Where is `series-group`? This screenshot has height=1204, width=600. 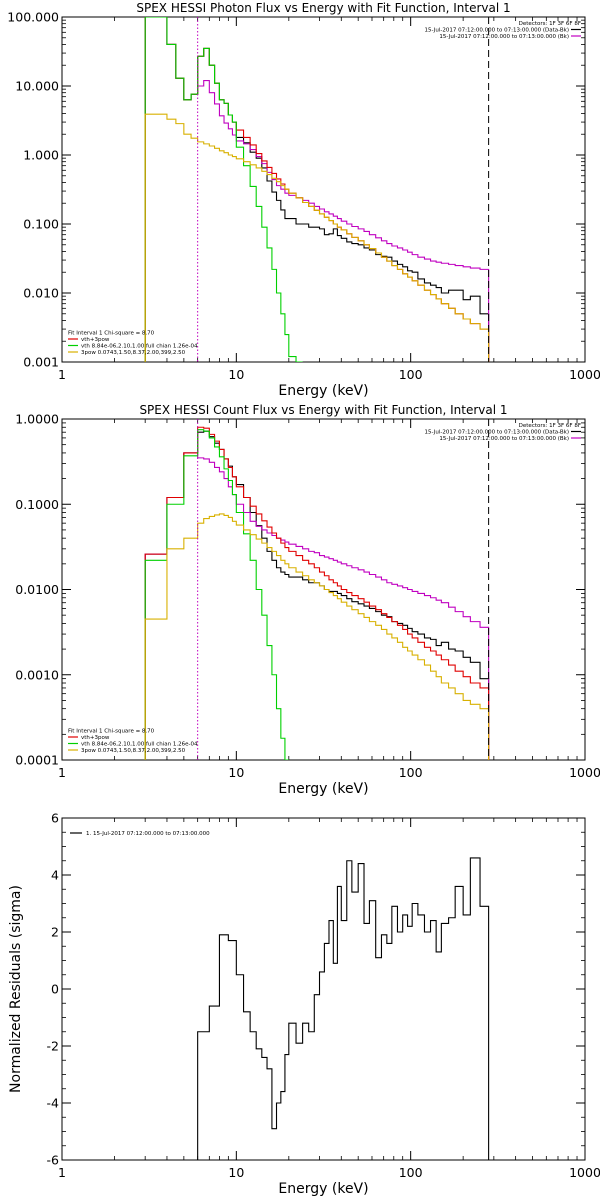
series-group is located at coordinates (343, 1008).